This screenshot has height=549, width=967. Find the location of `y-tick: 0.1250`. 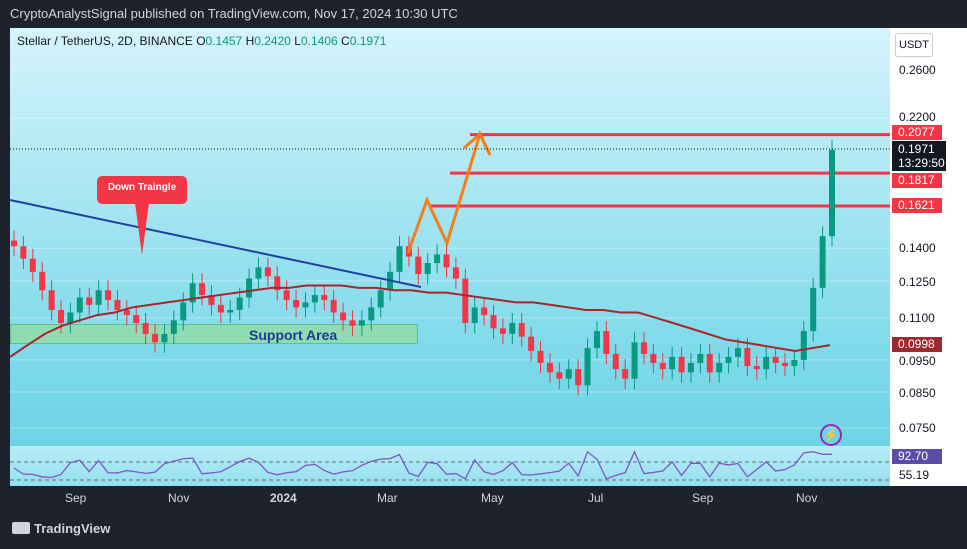

y-tick: 0.1250 is located at coordinates (917, 282).